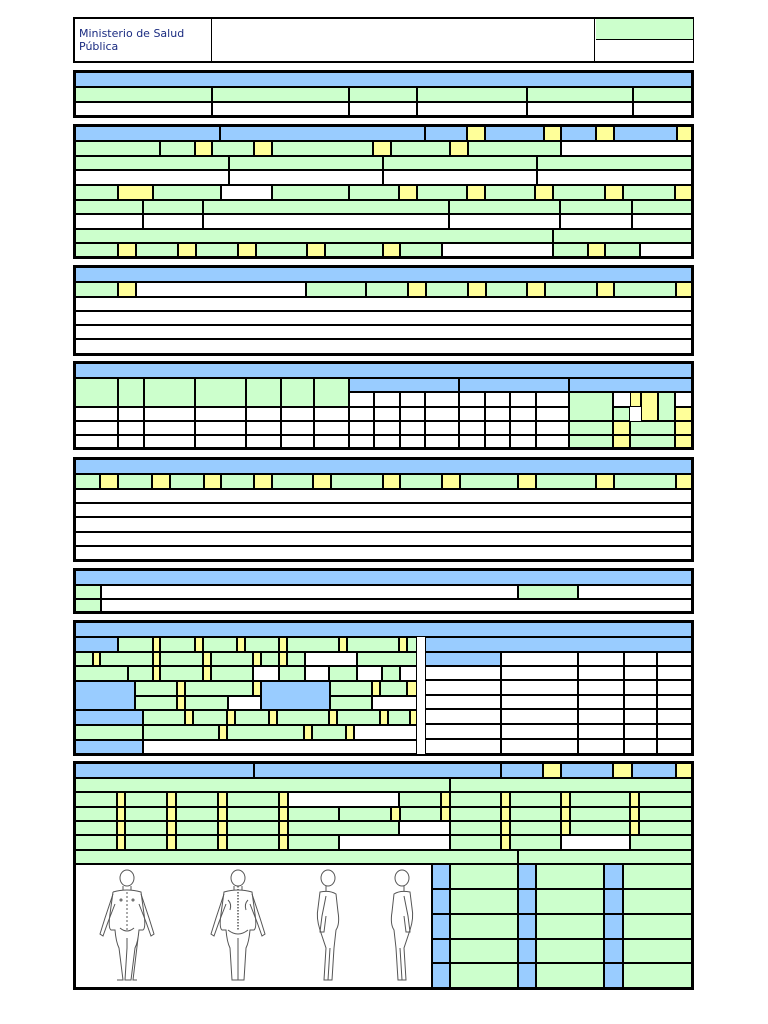  I want to click on body-front-view-icon, so click(127, 926).